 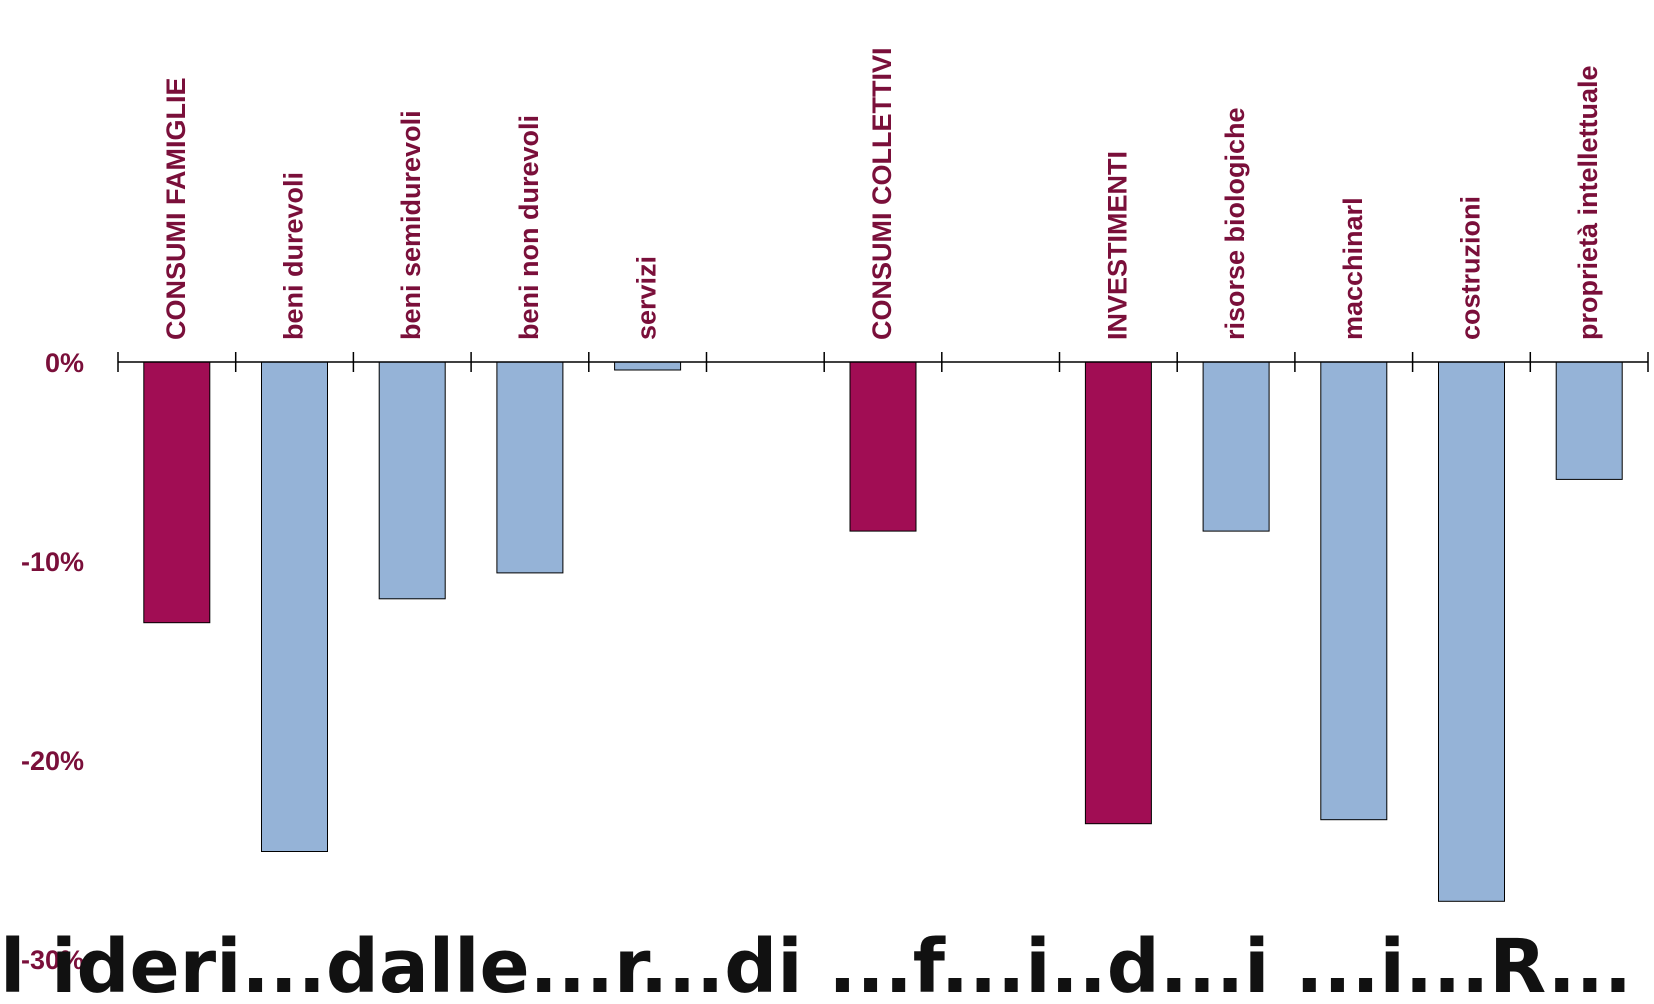 I want to click on category-label: costruzioni, so click(x=1471, y=268).